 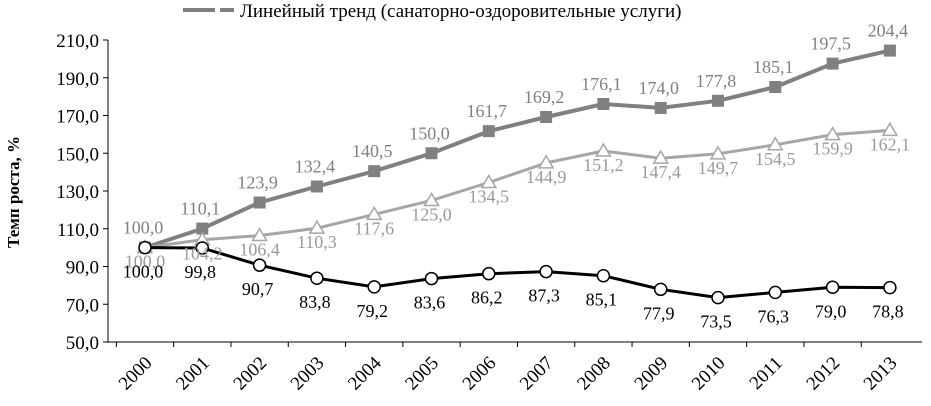 I want to click on x-tick-label: 2007, so click(x=537, y=374).